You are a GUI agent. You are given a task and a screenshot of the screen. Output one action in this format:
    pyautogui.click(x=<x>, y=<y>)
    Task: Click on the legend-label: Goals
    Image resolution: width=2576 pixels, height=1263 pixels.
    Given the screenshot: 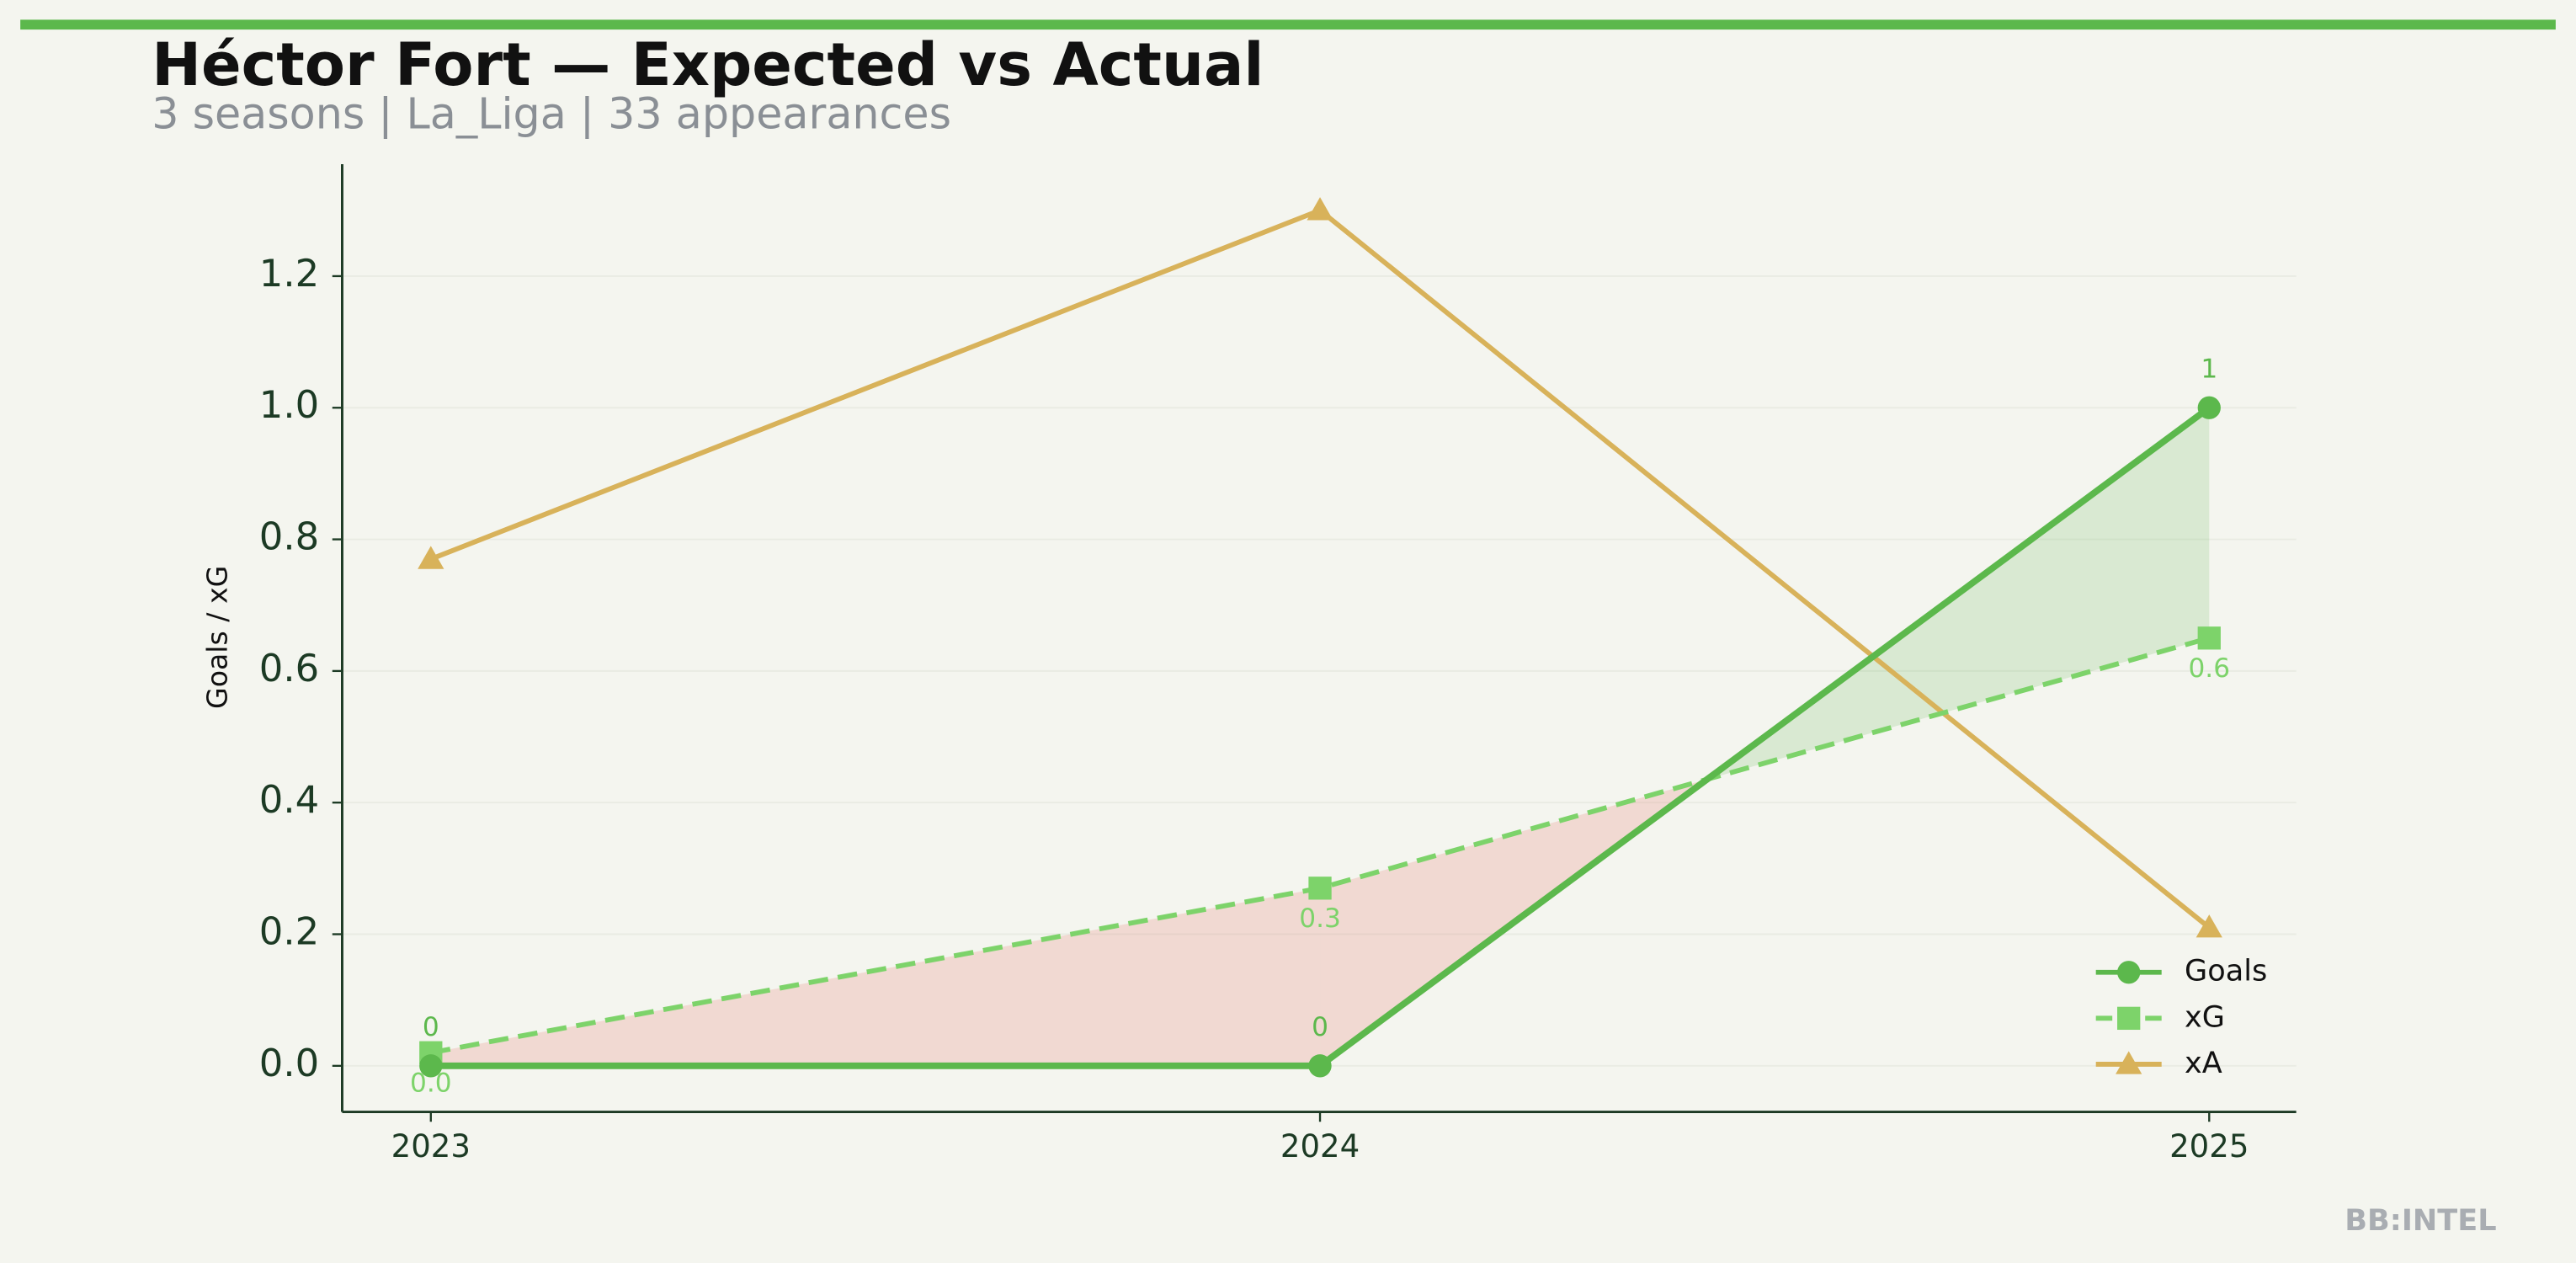 What is the action you would take?
    pyautogui.click(x=2226, y=971)
    